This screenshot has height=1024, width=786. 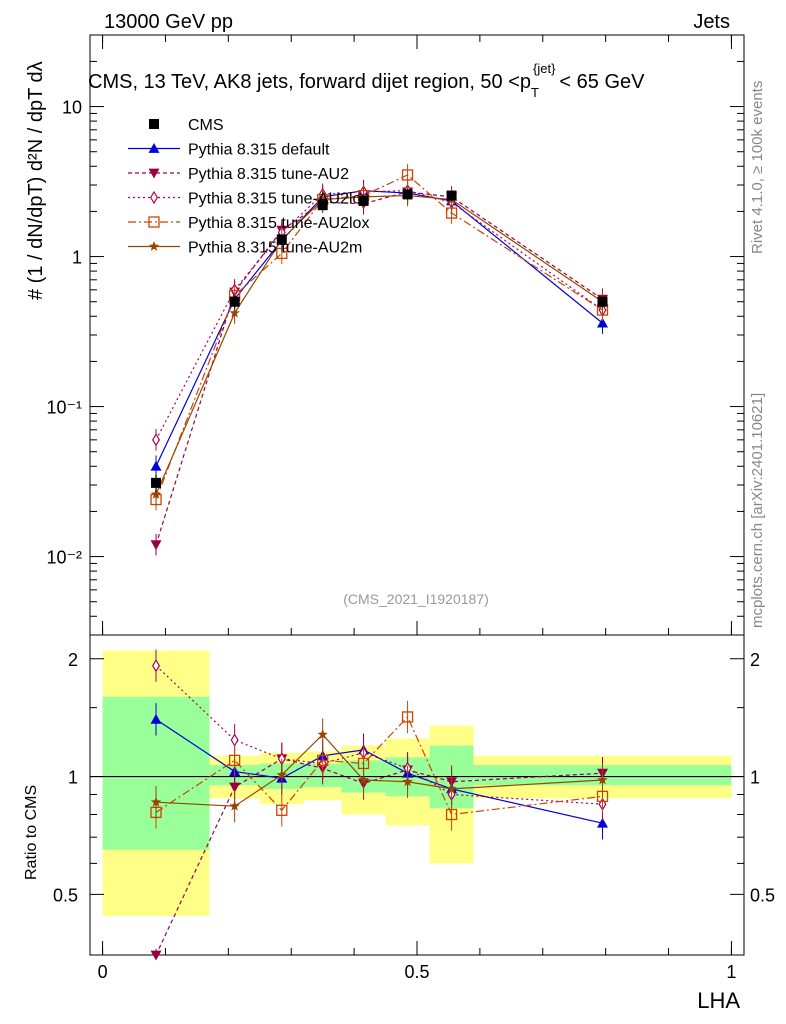 What do you see at coordinates (154, 197) in the screenshot?
I see `legend-marker-au2lox` at bounding box center [154, 197].